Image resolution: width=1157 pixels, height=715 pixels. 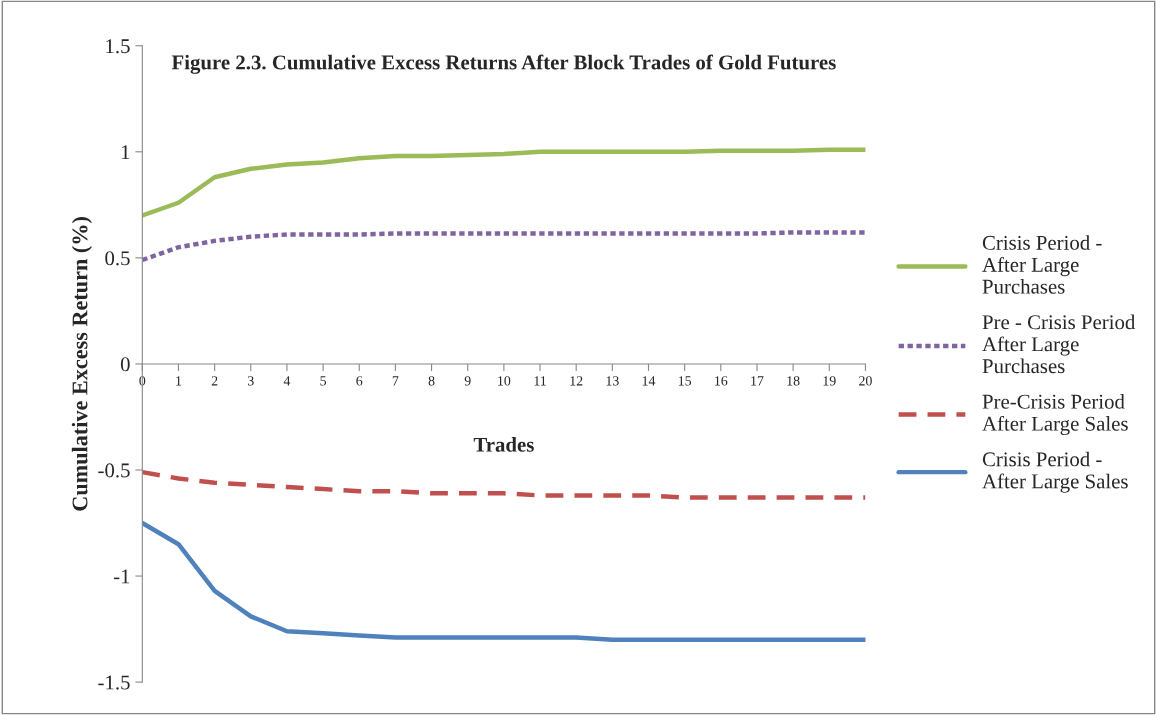 What do you see at coordinates (117, 258) in the screenshot?
I see `y-tick-label: 0.5` at bounding box center [117, 258].